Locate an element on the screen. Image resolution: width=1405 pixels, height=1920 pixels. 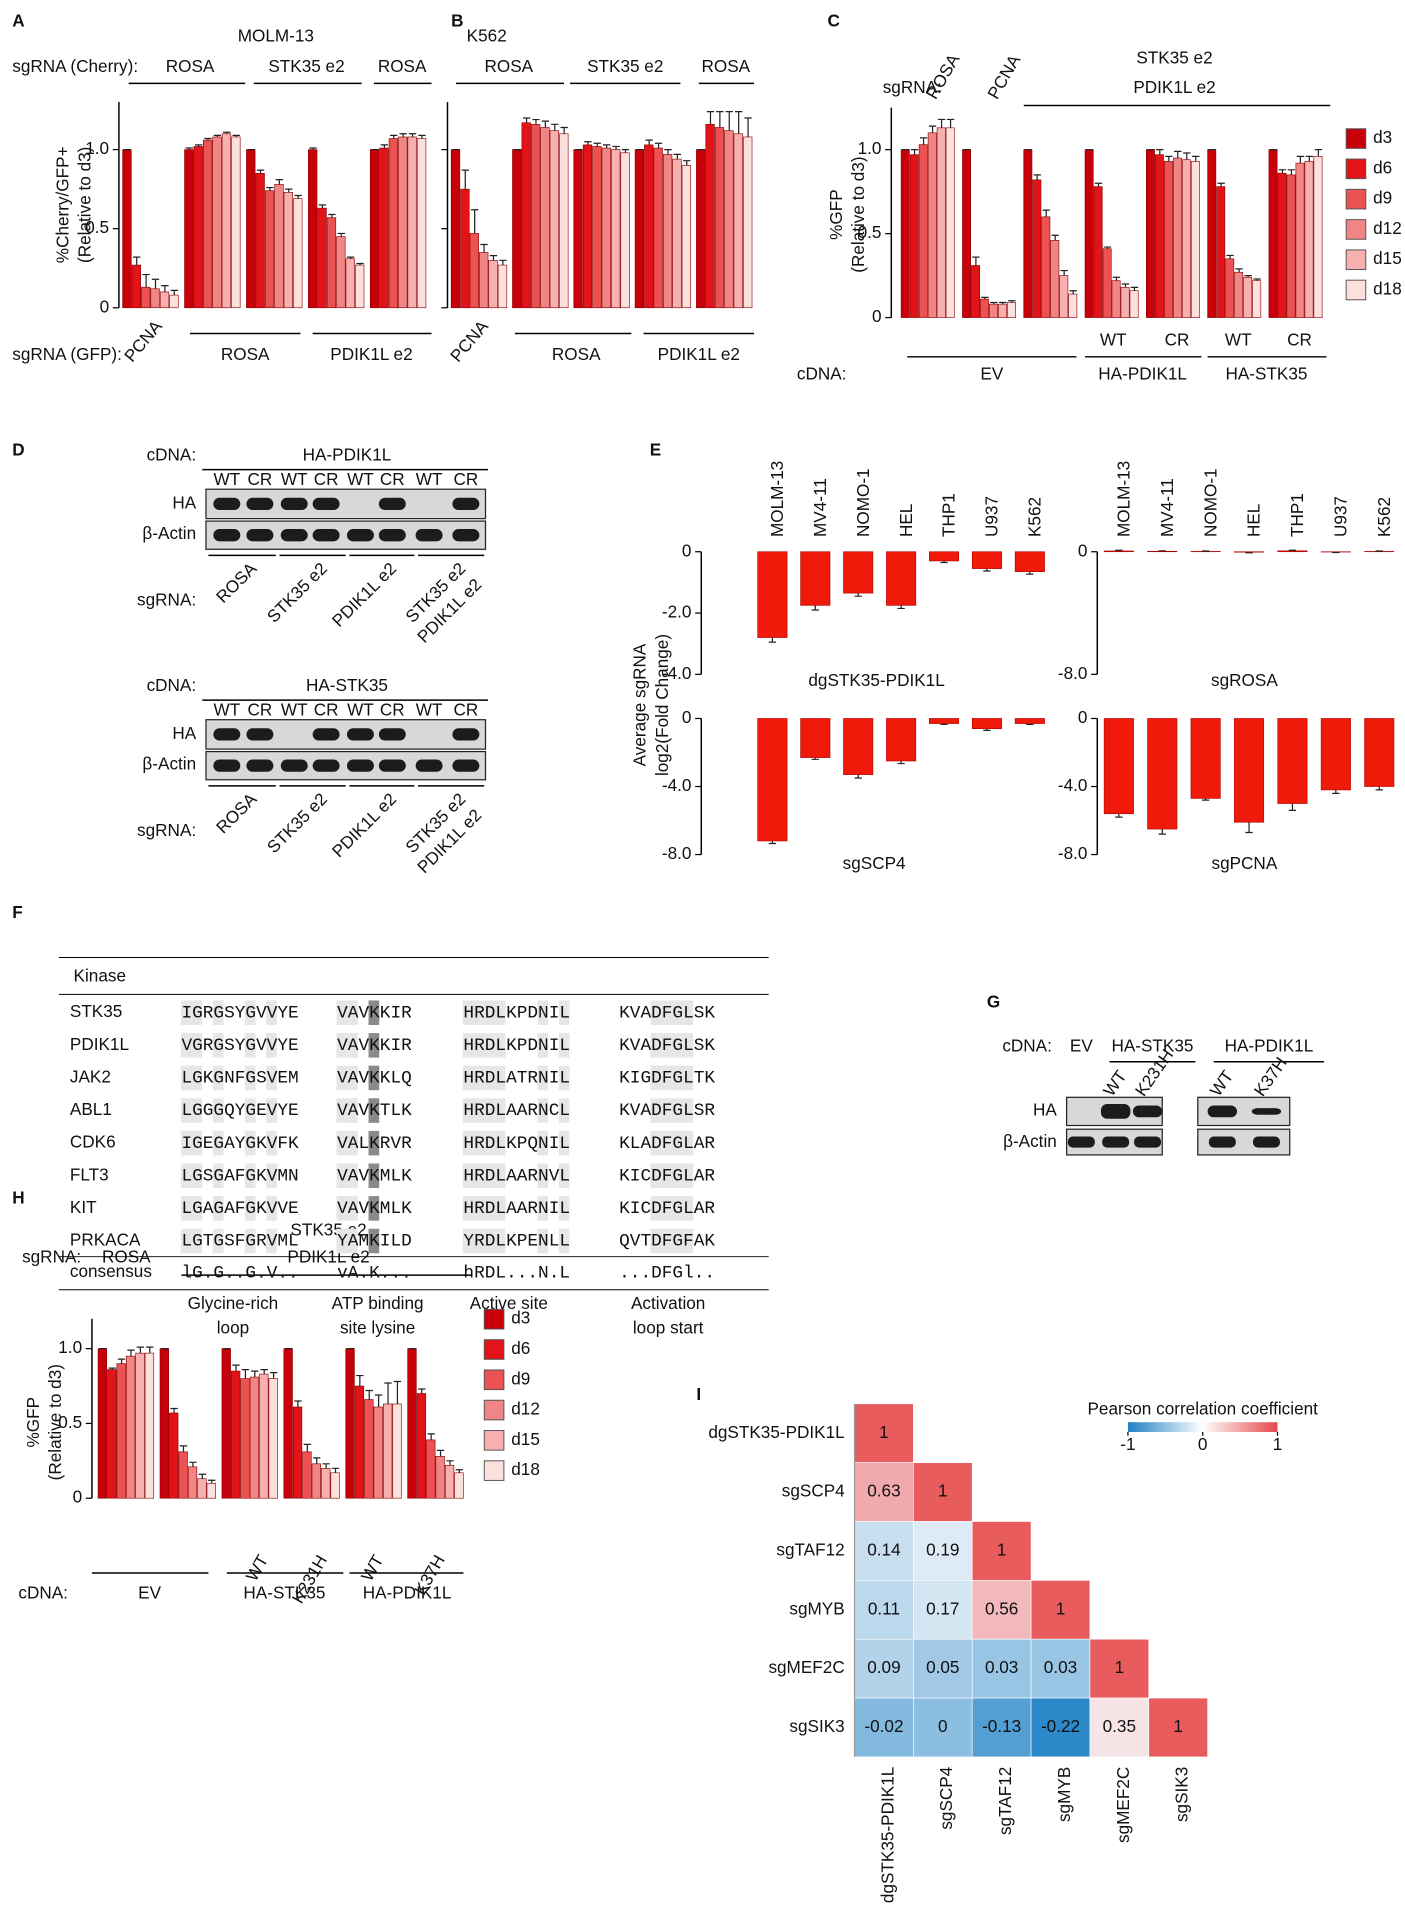
label: EV is located at coordinates (149, 1592).